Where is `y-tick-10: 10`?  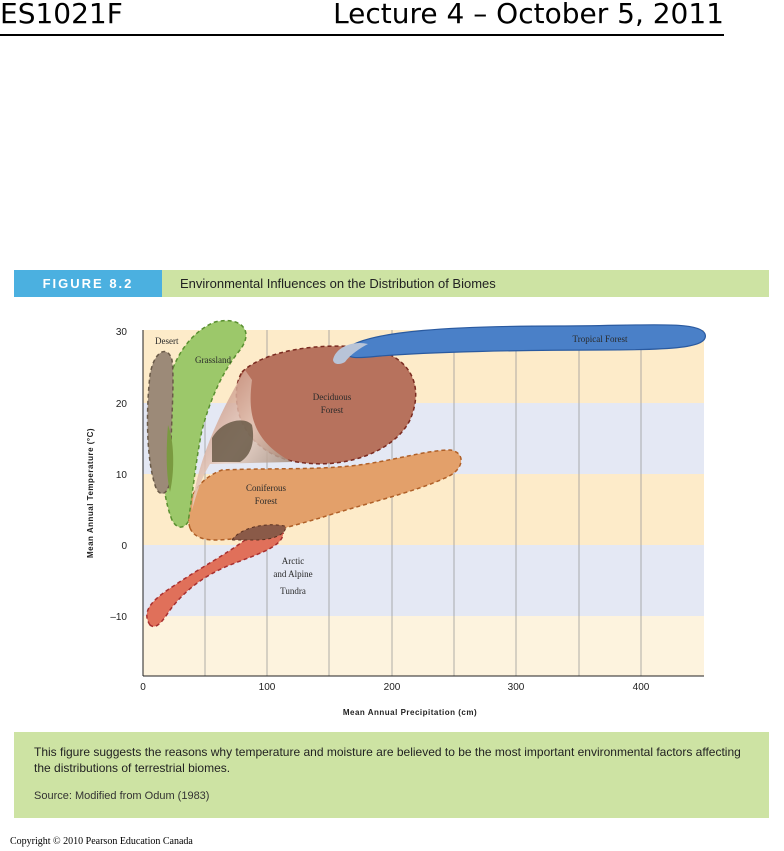
y-tick-10: 10 is located at coordinates (122, 475).